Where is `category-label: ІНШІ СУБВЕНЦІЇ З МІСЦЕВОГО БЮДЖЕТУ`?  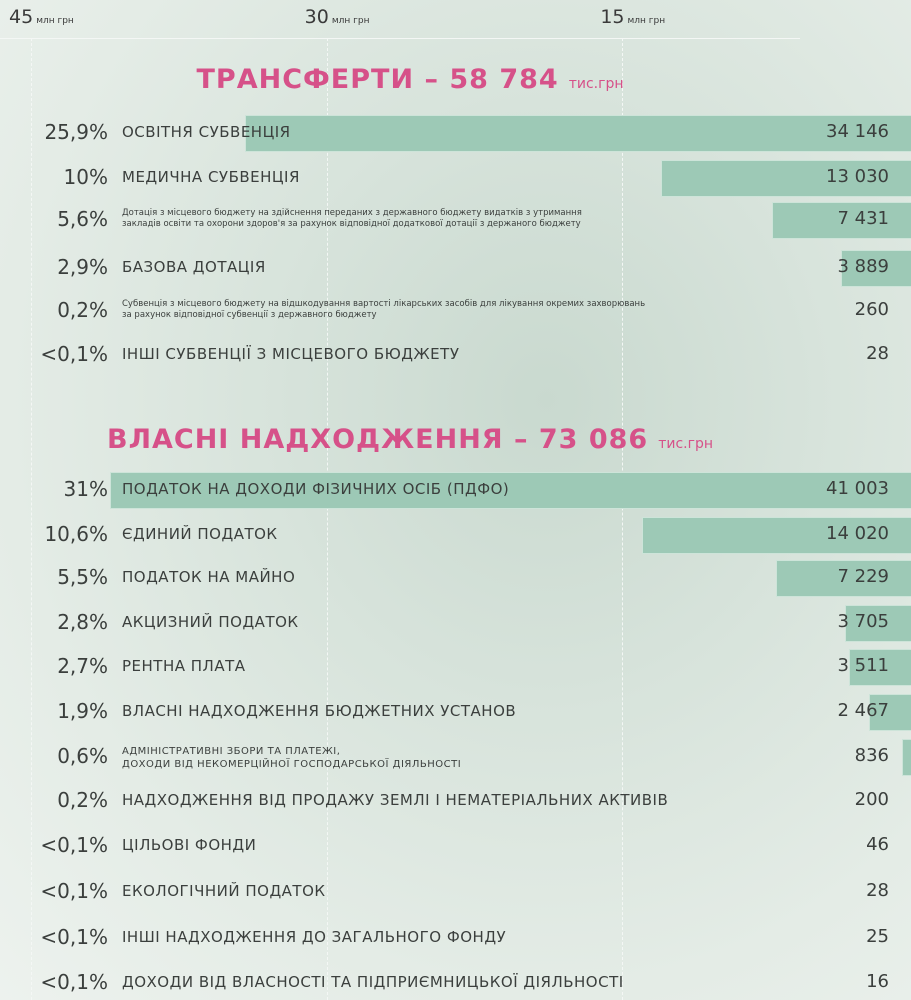 category-label: ІНШІ СУБВЕНЦІЇ З МІСЦЕВОГО БЮДЖЕТУ is located at coordinates (291, 354).